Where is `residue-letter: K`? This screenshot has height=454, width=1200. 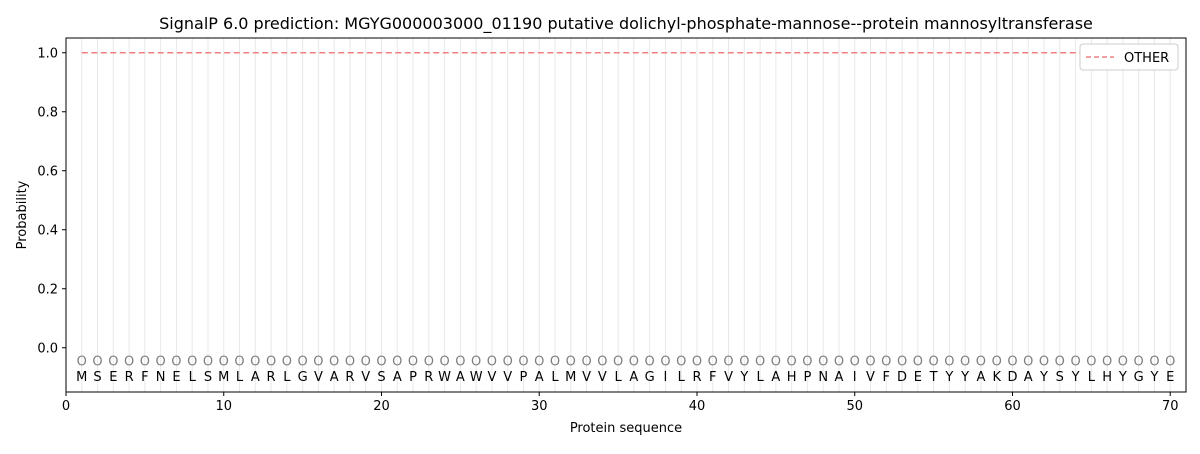
residue-letter: K is located at coordinates (996, 377).